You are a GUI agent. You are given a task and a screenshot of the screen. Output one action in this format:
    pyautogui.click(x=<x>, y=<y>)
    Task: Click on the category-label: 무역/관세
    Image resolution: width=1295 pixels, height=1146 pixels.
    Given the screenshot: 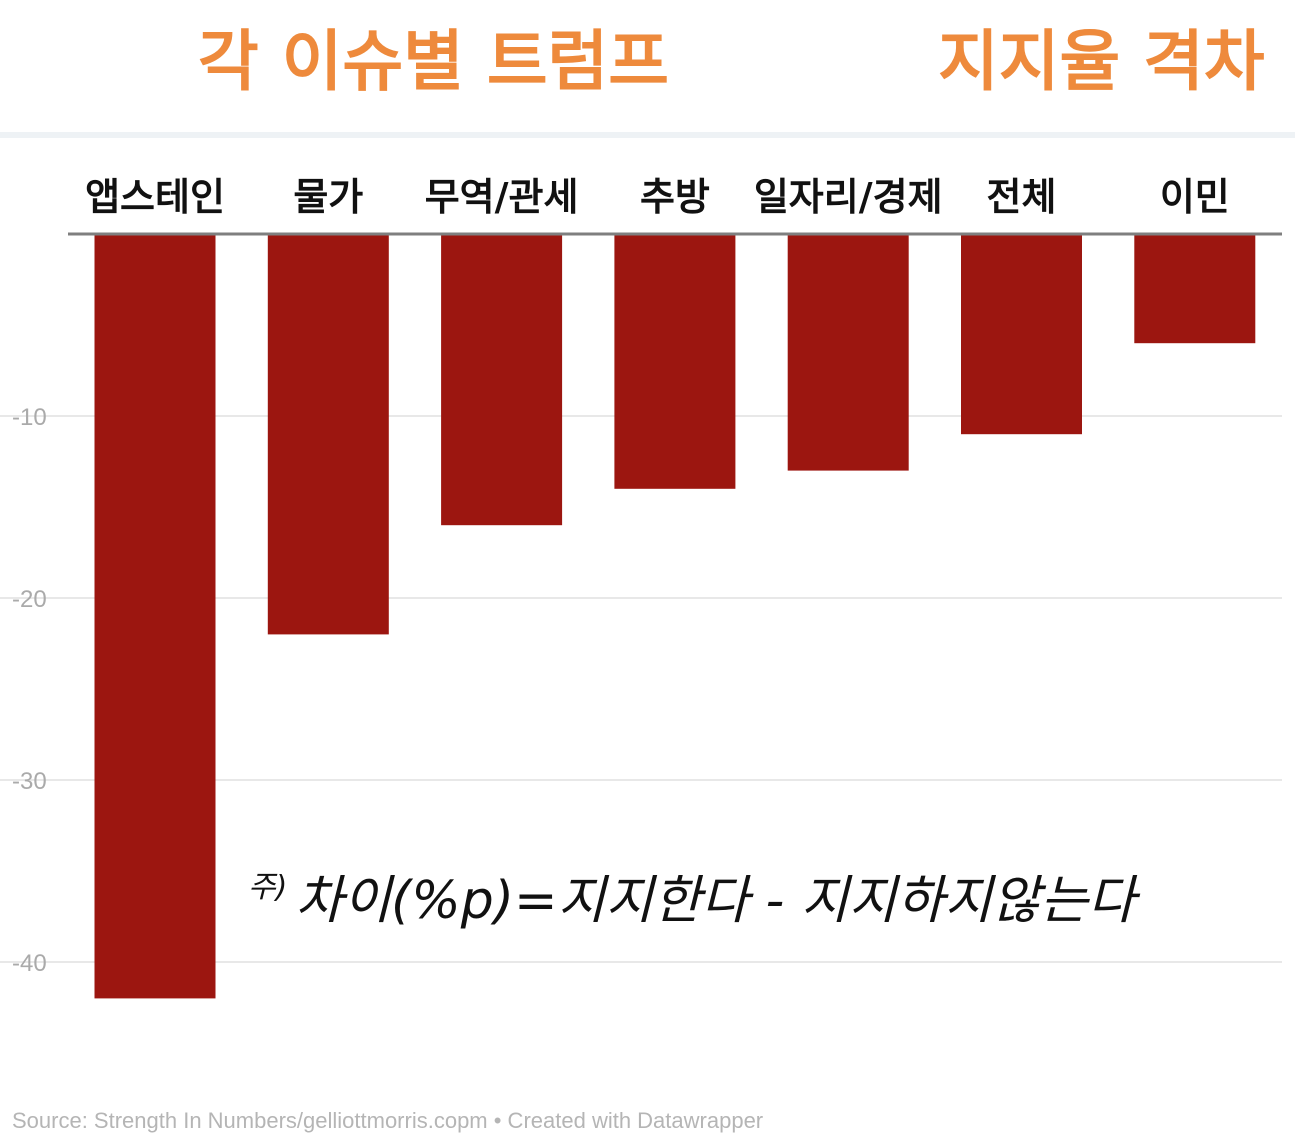 What is the action you would take?
    pyautogui.click(x=502, y=197)
    